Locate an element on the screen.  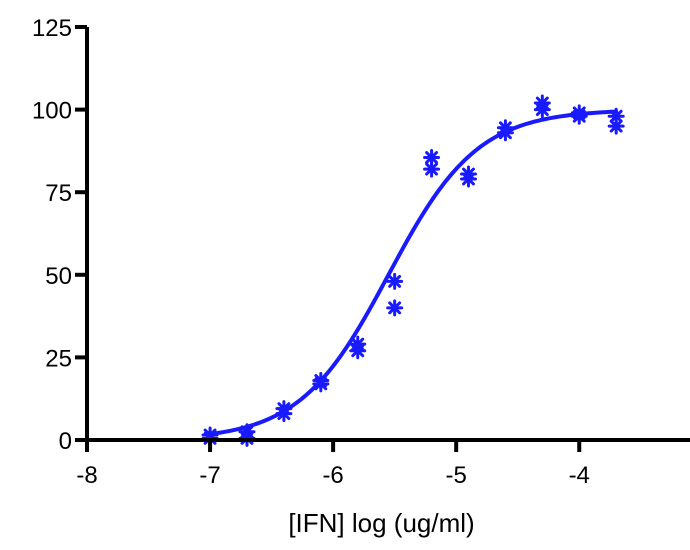
y-tick-label: 0 is located at coordinates (65, 441).